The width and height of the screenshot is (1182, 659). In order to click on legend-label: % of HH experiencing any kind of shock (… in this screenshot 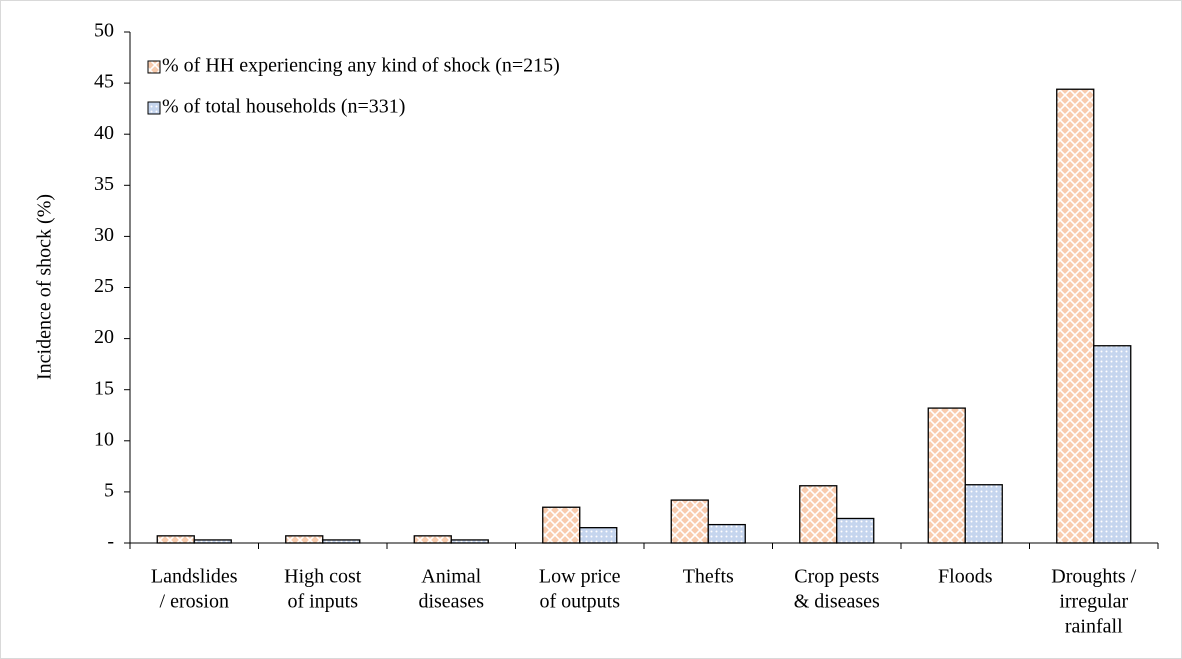, I will do `click(361, 66)`.